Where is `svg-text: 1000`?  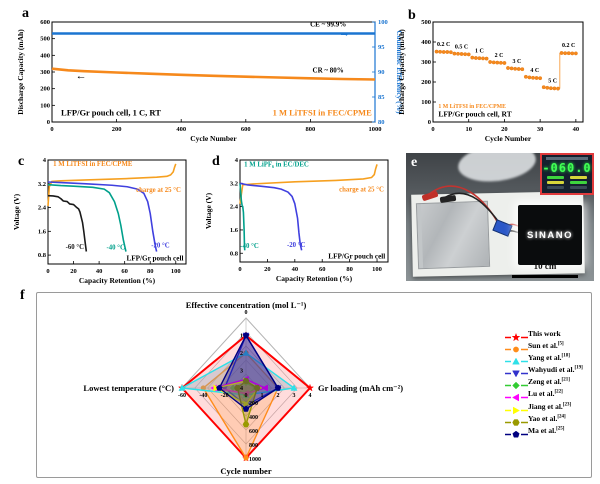
svg-text: 1000 is located at coordinates (375, 129).